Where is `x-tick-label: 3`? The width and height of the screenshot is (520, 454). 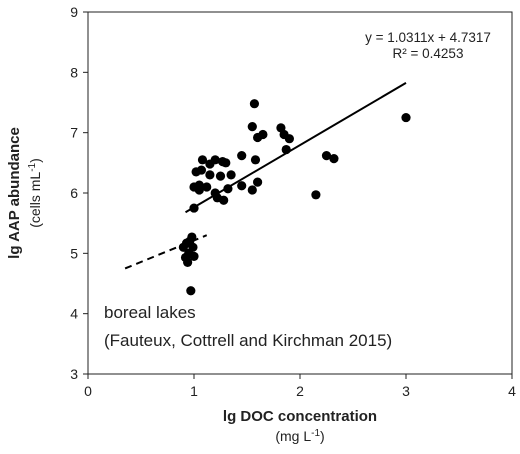
x-tick-label: 3 is located at coordinates (406, 391).